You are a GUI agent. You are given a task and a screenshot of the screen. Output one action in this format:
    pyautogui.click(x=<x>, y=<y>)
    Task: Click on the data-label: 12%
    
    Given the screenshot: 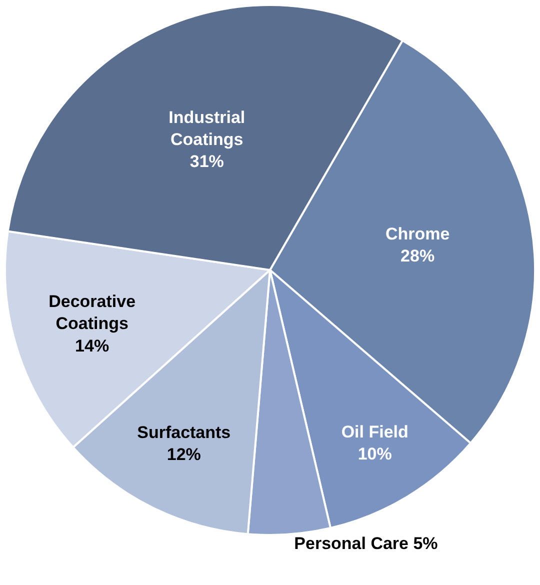 What is the action you would take?
    pyautogui.click(x=183, y=454)
    